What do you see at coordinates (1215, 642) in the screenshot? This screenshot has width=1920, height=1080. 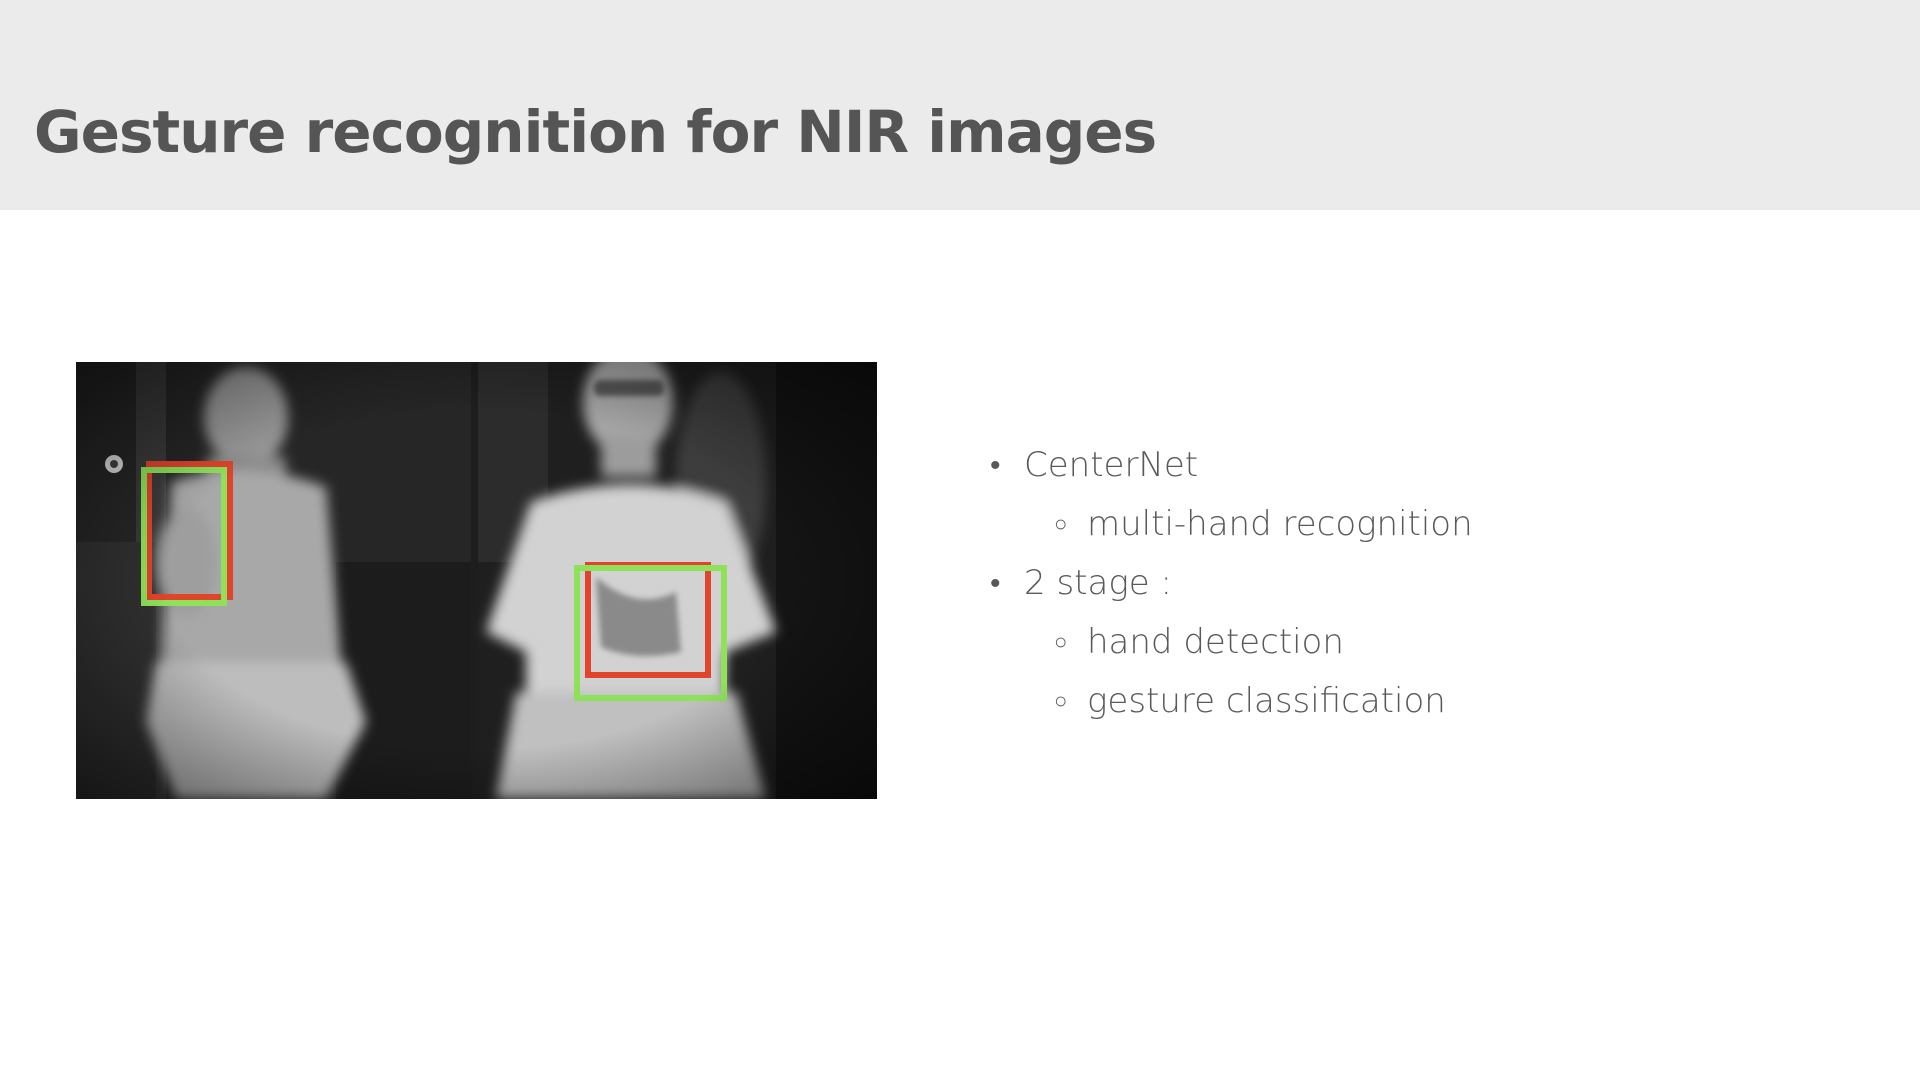 I see `sub-bullet-text: hand detection` at bounding box center [1215, 642].